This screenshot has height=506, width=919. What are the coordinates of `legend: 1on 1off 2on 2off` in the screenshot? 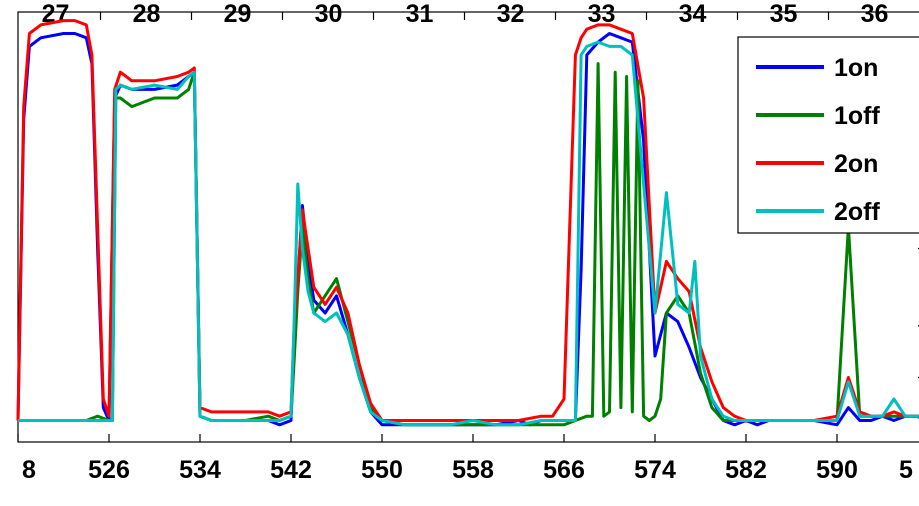 It's located at (828, 135).